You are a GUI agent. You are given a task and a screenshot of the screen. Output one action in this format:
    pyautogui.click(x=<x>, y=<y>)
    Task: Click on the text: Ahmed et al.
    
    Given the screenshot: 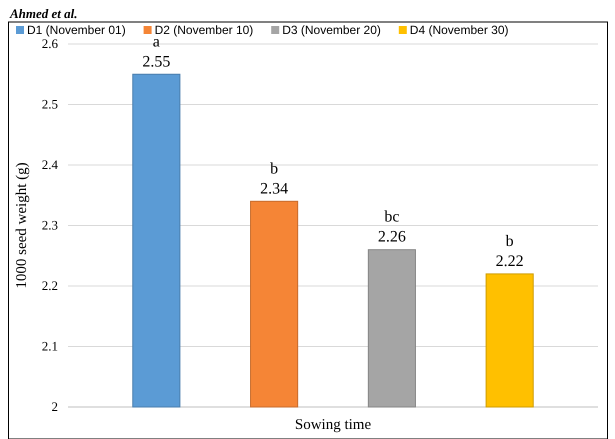 What is the action you would take?
    pyautogui.click(x=43, y=13)
    